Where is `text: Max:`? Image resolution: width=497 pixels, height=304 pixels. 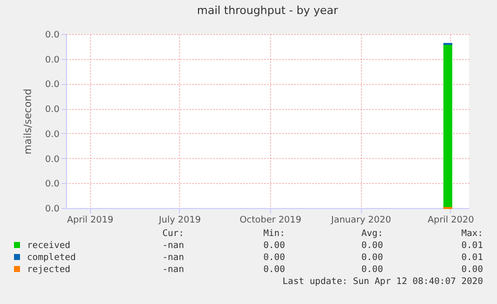 text: Max: is located at coordinates (472, 234).